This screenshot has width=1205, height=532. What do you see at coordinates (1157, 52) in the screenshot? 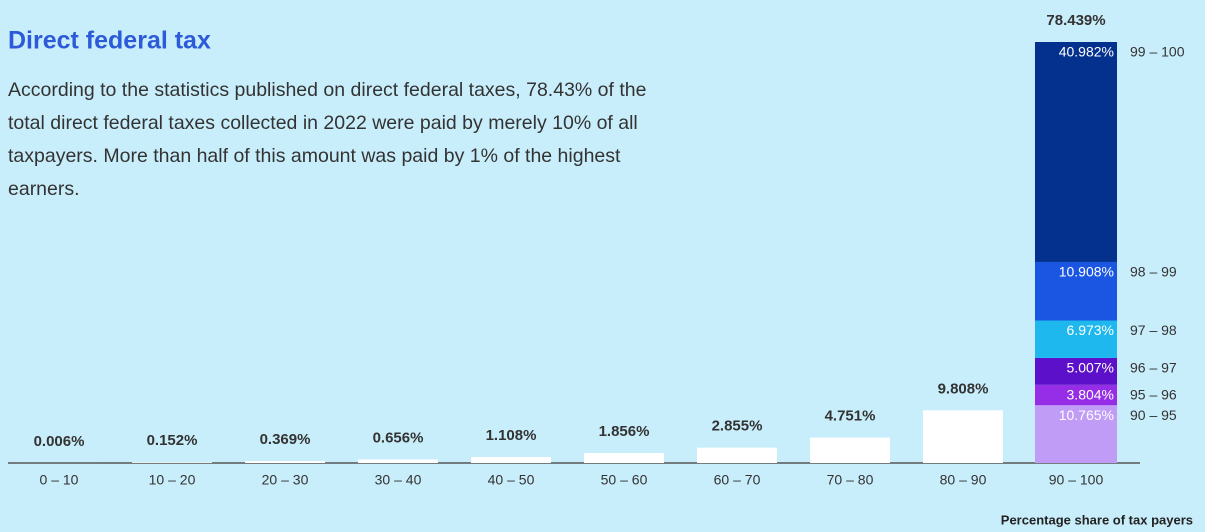
I see `segment-name: 99 – 100` at bounding box center [1157, 52].